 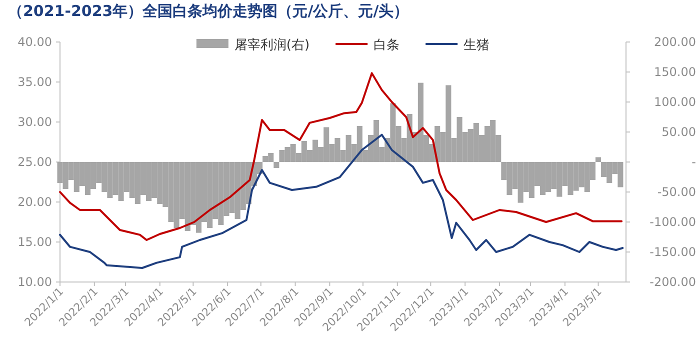 What do you see at coordinates (477, 45) in the screenshot?
I see `legend-label: 生猪` at bounding box center [477, 45].